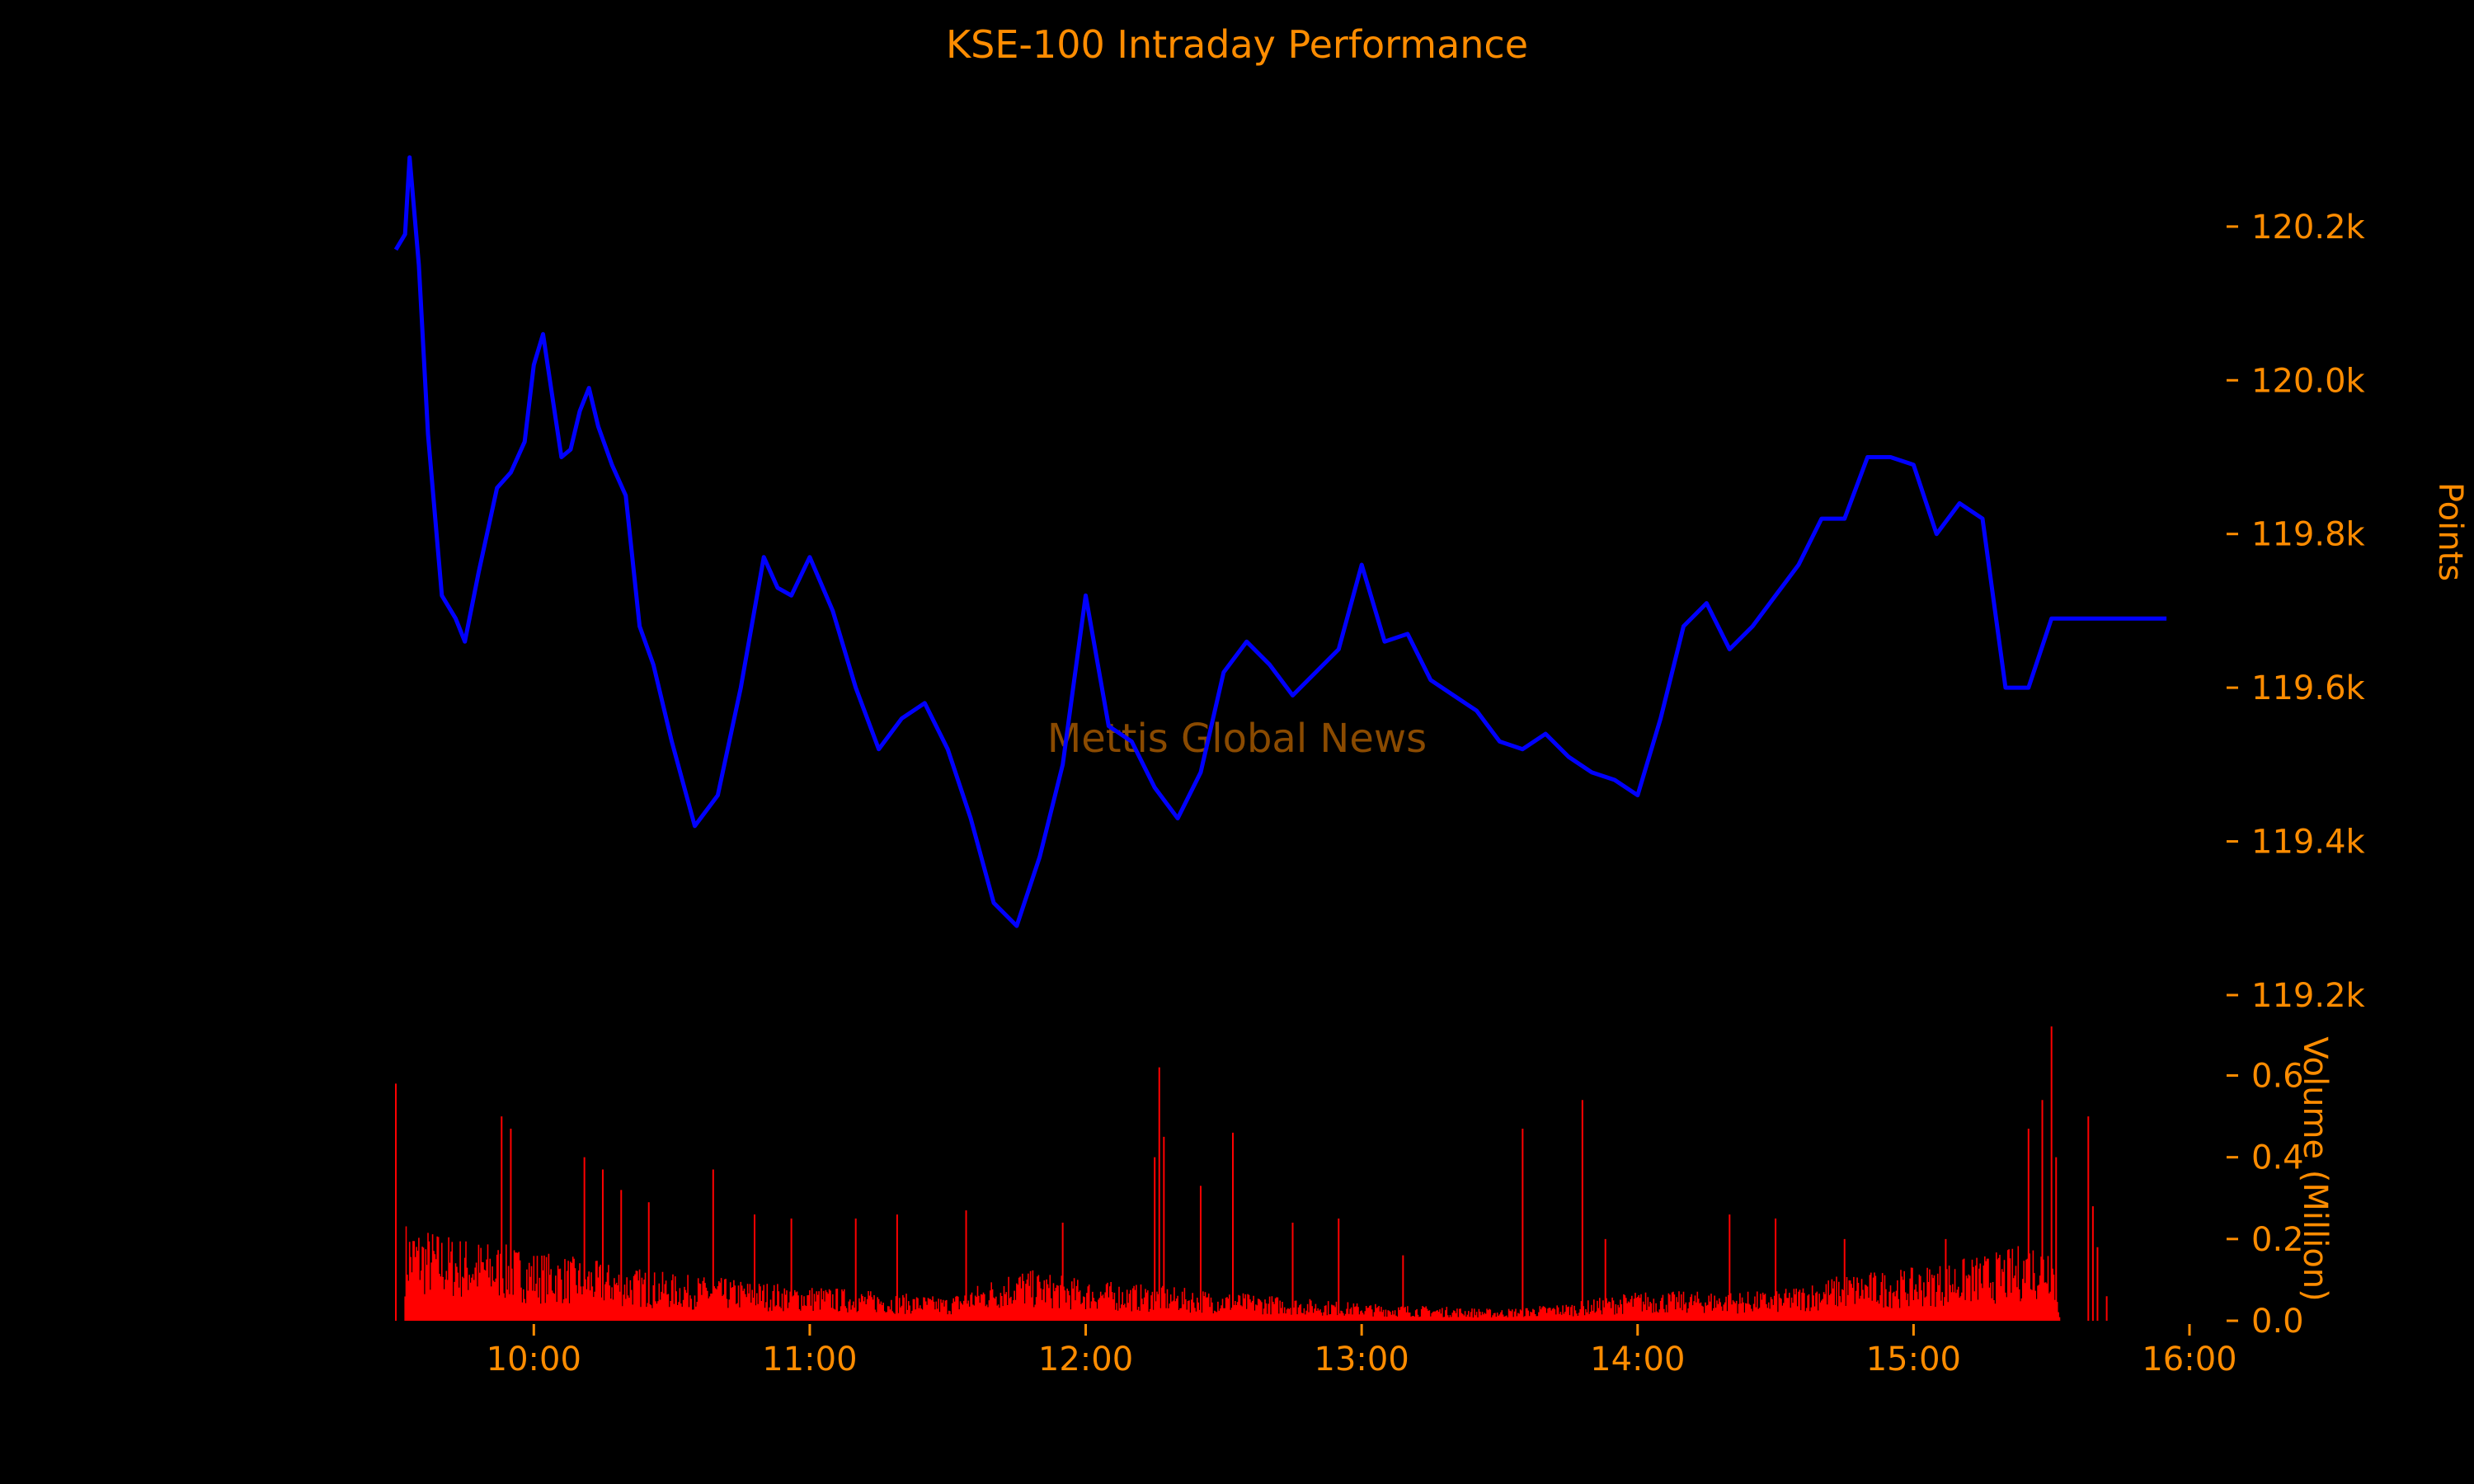  I want to click on time-tick-label: 10:00, so click(534, 1359).